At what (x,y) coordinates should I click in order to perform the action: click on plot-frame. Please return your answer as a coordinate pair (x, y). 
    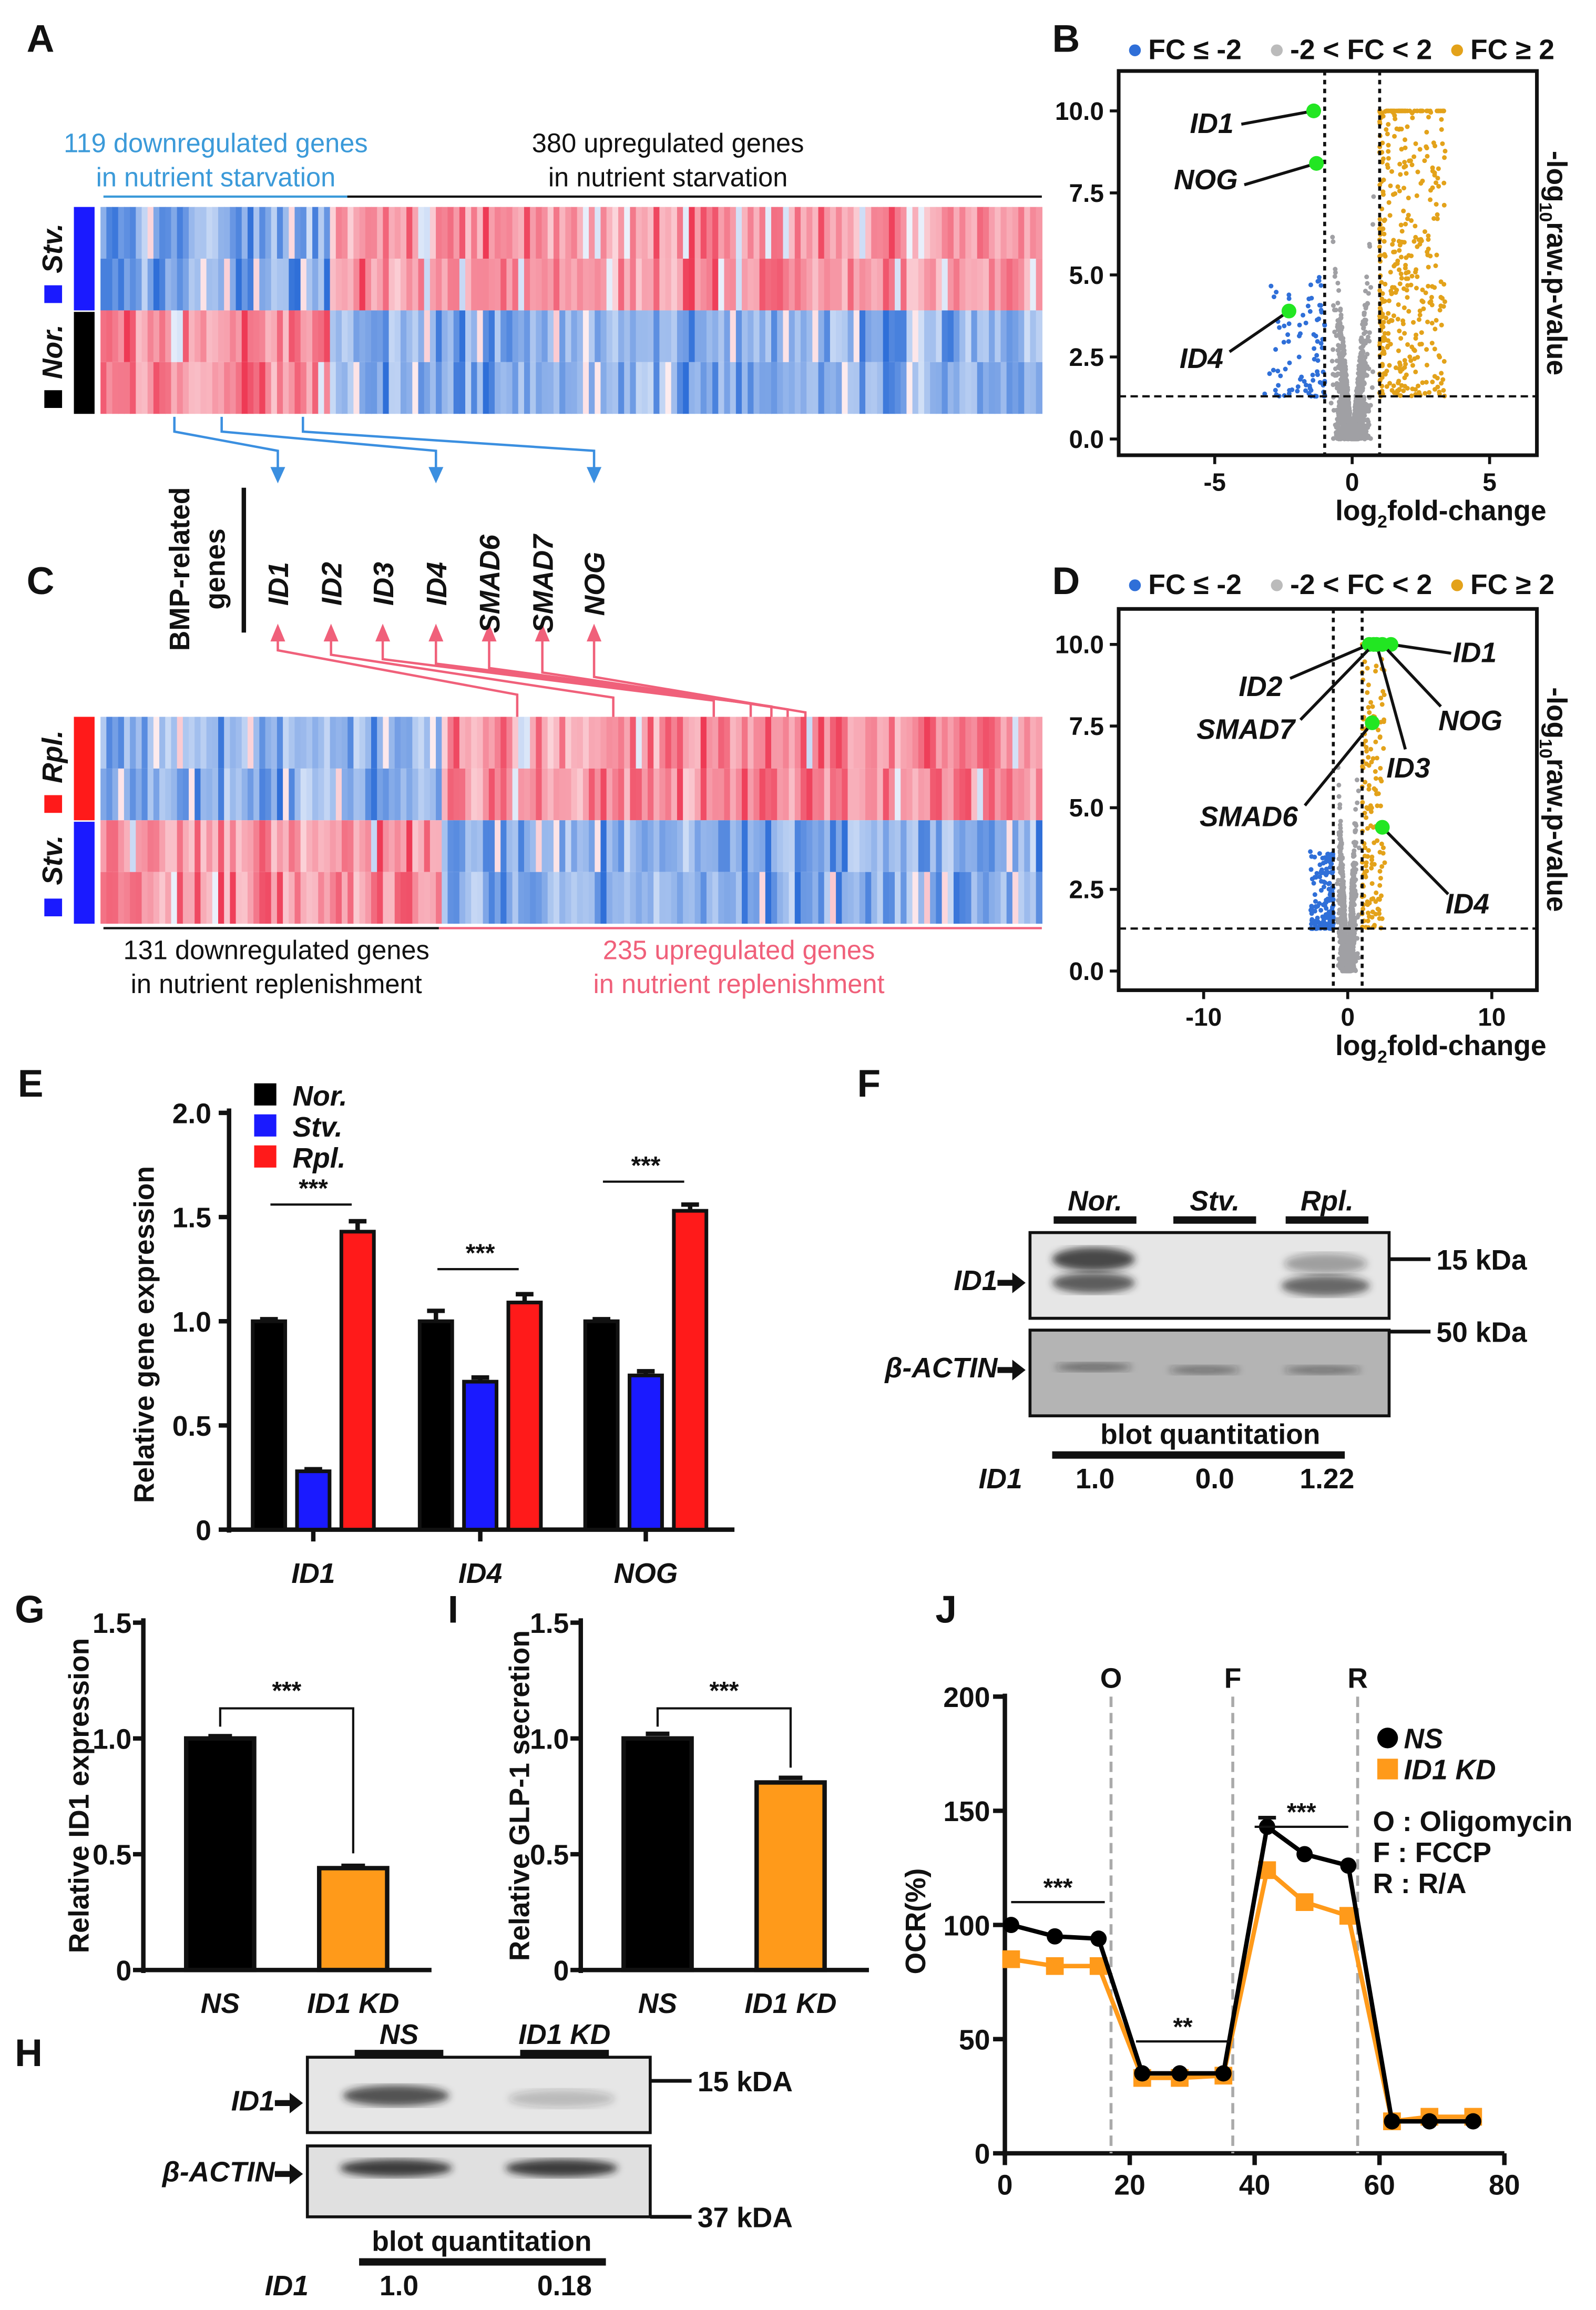
    Looking at the image, I should click on (1328, 800).